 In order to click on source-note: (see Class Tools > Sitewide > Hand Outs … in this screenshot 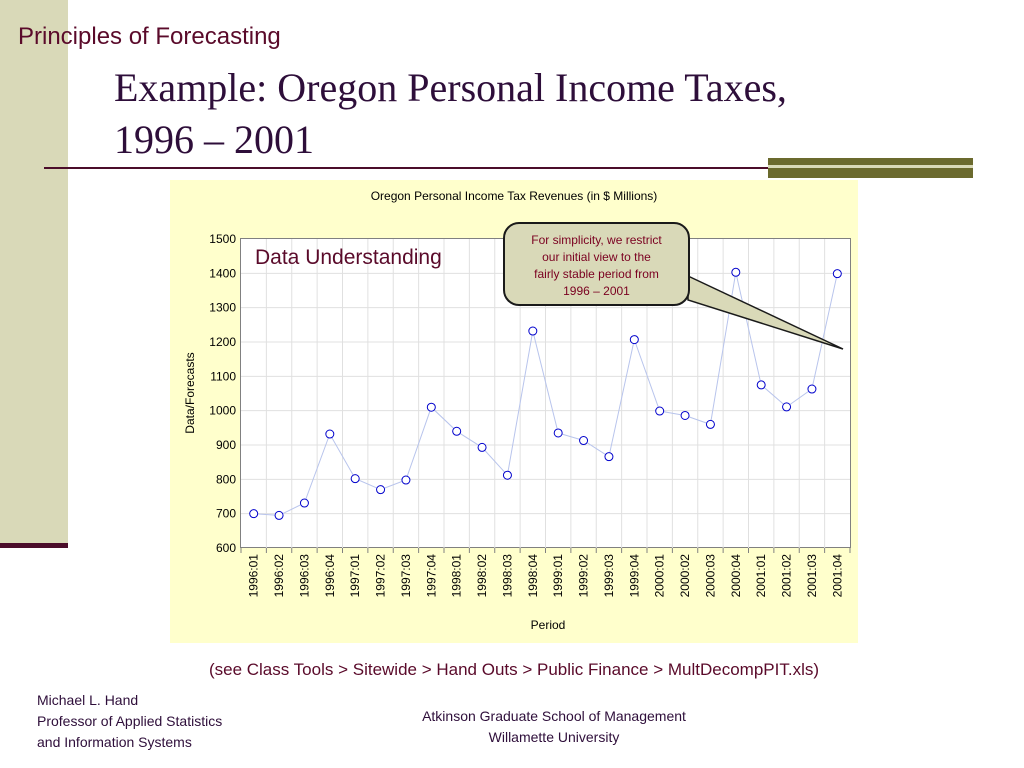, I will do `click(514, 669)`.